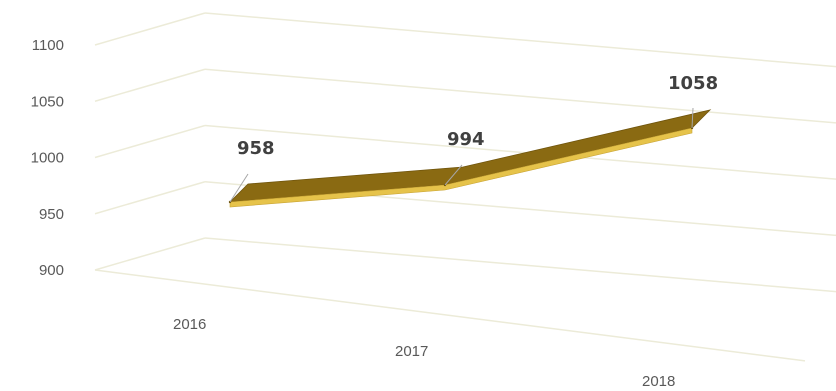  I want to click on y-tick-label: 1000, so click(47, 158).